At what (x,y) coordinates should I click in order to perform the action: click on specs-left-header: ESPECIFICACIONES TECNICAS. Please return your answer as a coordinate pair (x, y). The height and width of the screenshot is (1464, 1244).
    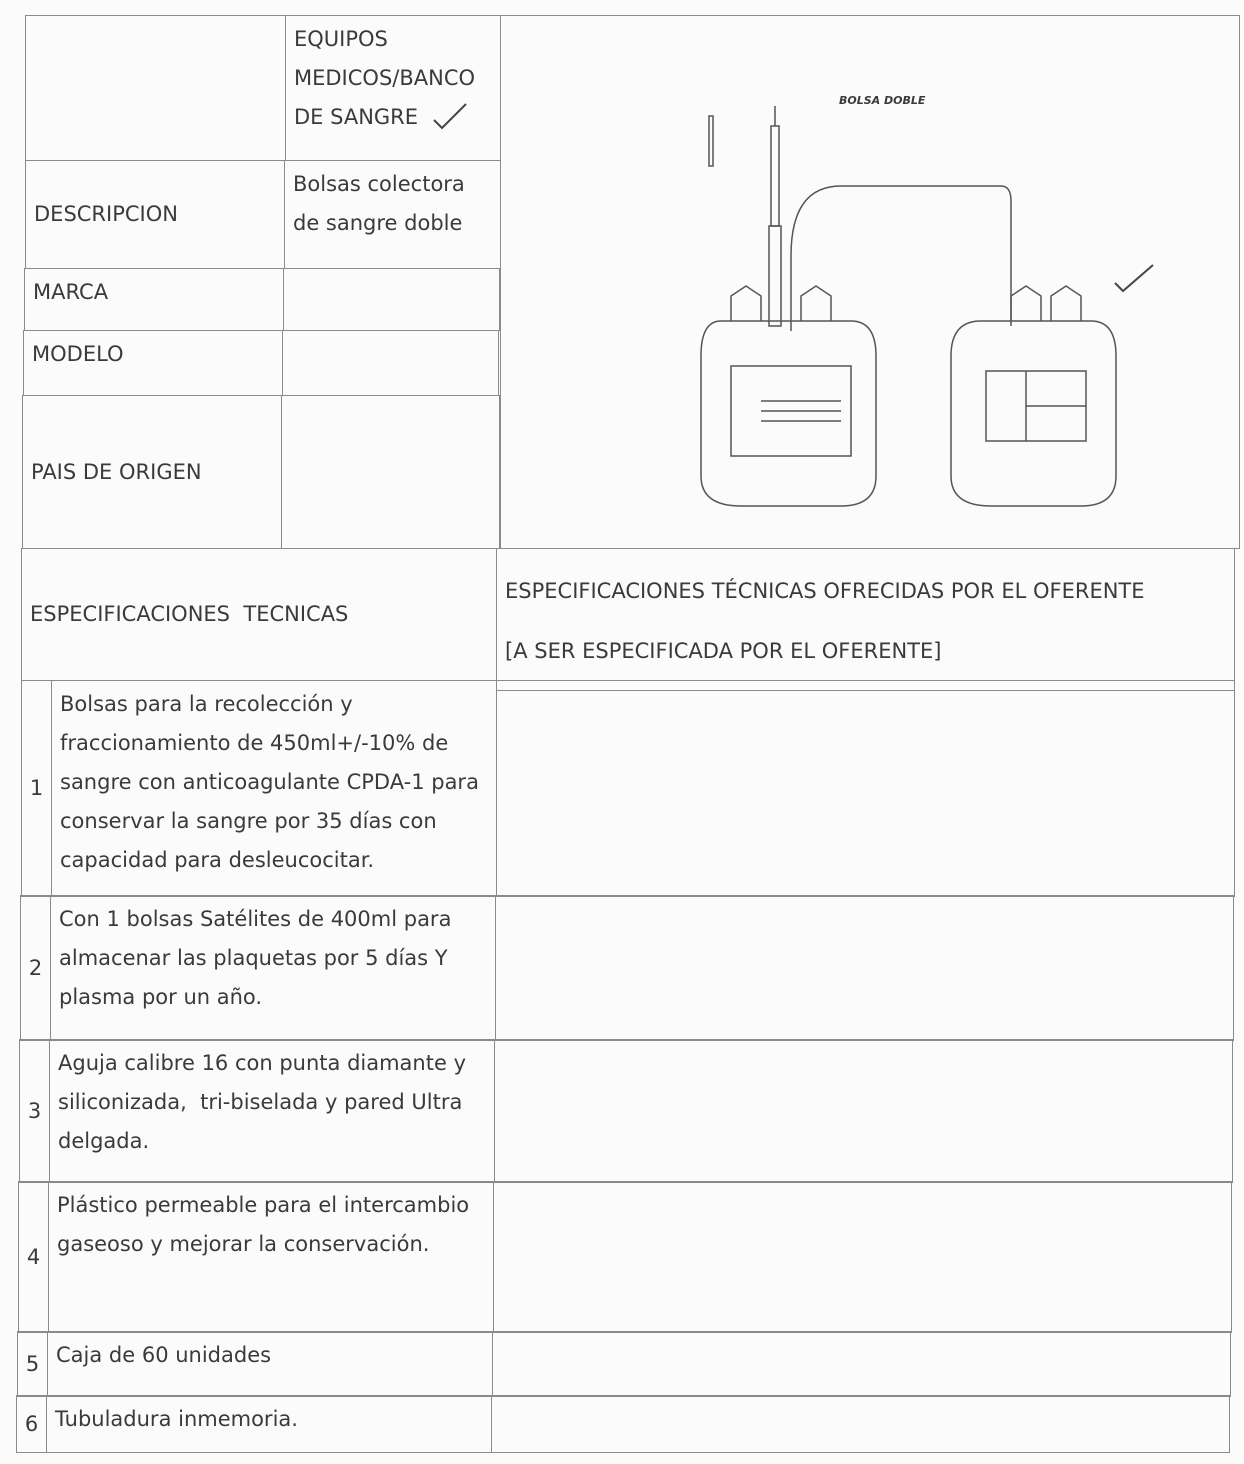
    Looking at the image, I should click on (259, 614).